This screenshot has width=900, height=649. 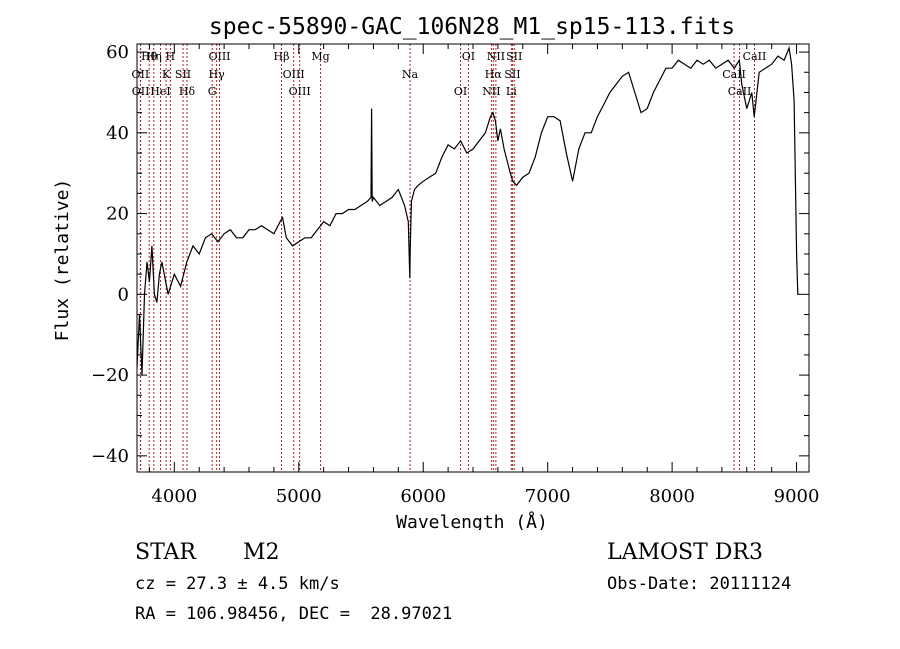 I want to click on chart-title: spec-55890-GAC_106N28_M1_sp15-113.fits, so click(x=472, y=27).